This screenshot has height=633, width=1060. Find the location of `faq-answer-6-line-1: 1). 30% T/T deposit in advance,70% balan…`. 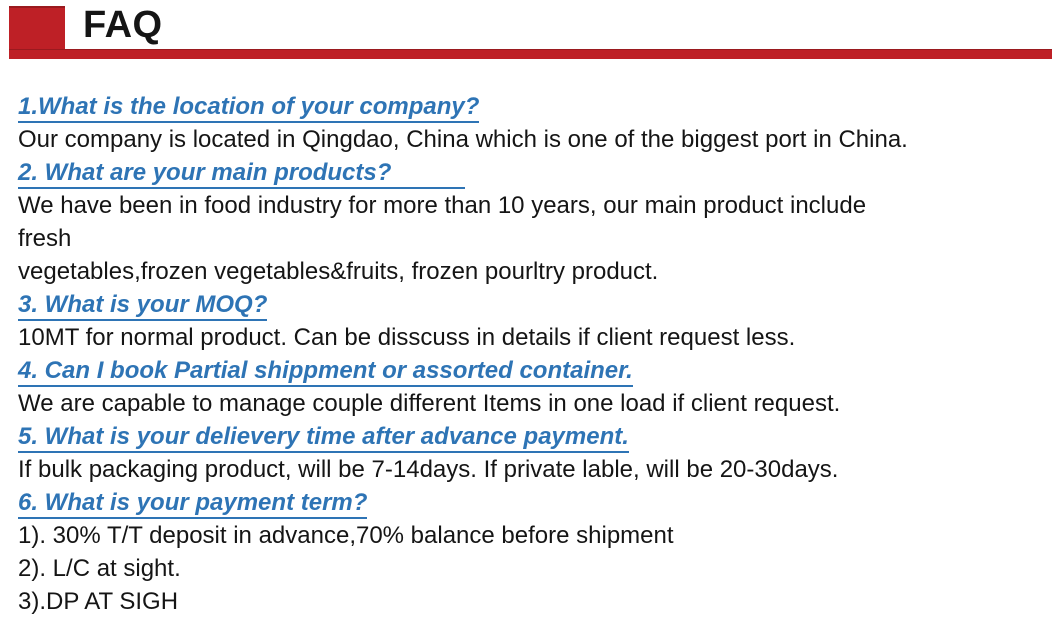

faq-answer-6-line-1: 1). 30% T/T deposit in advance,70% balan… is located at coordinates (346, 535).